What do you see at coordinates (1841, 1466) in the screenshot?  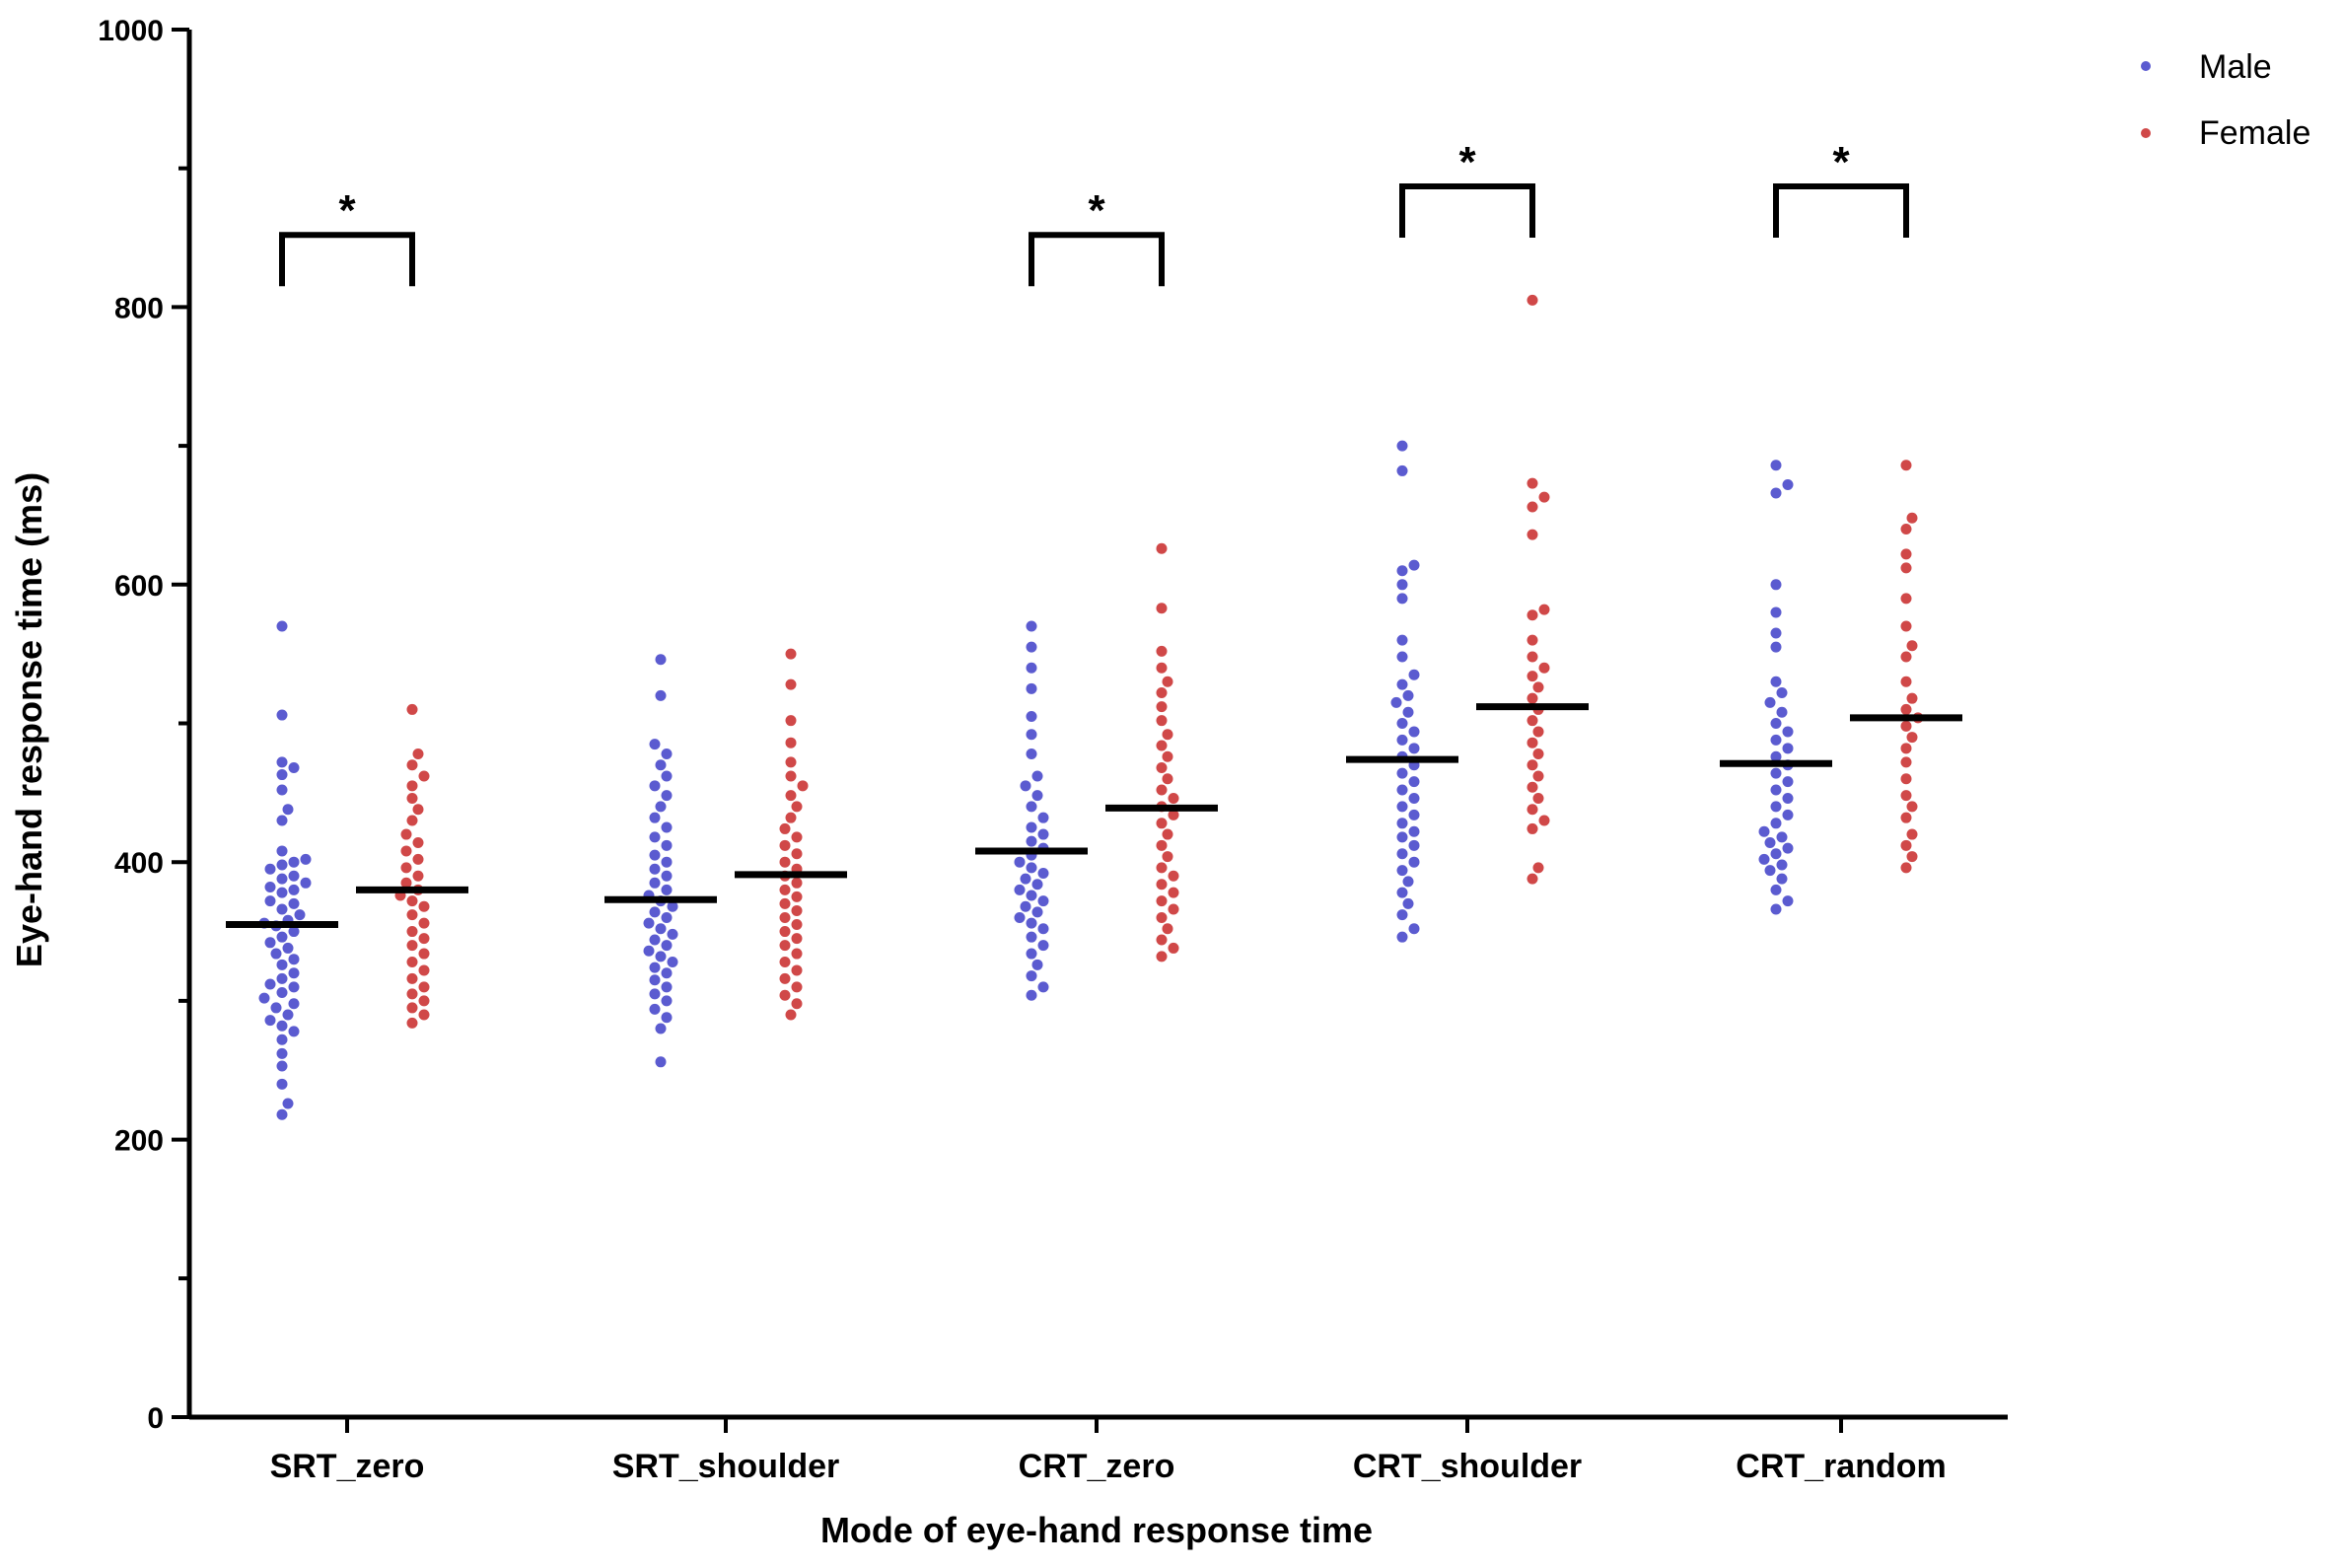 I see `x-tick-label: CRT_random` at bounding box center [1841, 1466].